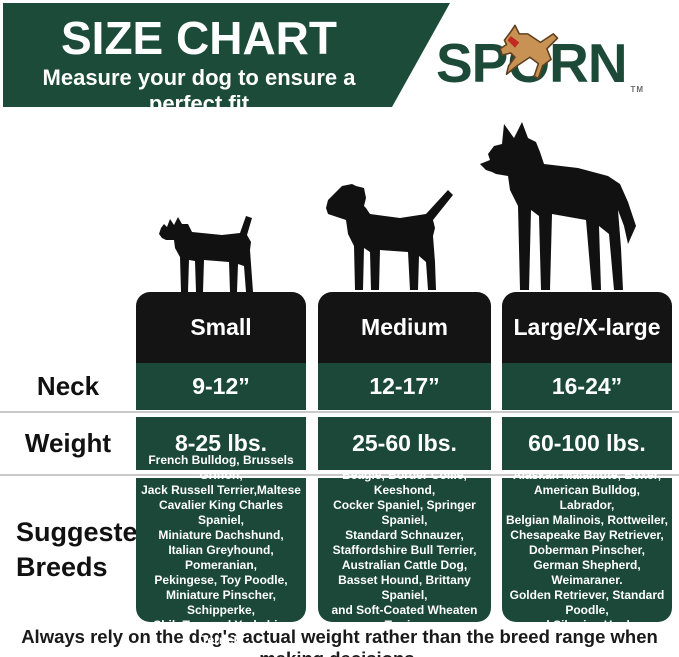  What do you see at coordinates (199, 90) in the screenshot?
I see `page-subtitle: Measure your dog to ensure a perfect fit` at bounding box center [199, 90].